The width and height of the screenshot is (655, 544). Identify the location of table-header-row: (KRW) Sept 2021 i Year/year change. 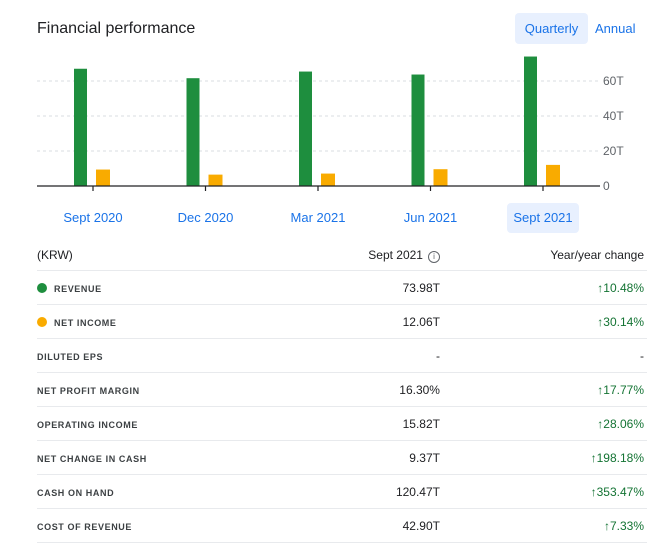
(342, 255).